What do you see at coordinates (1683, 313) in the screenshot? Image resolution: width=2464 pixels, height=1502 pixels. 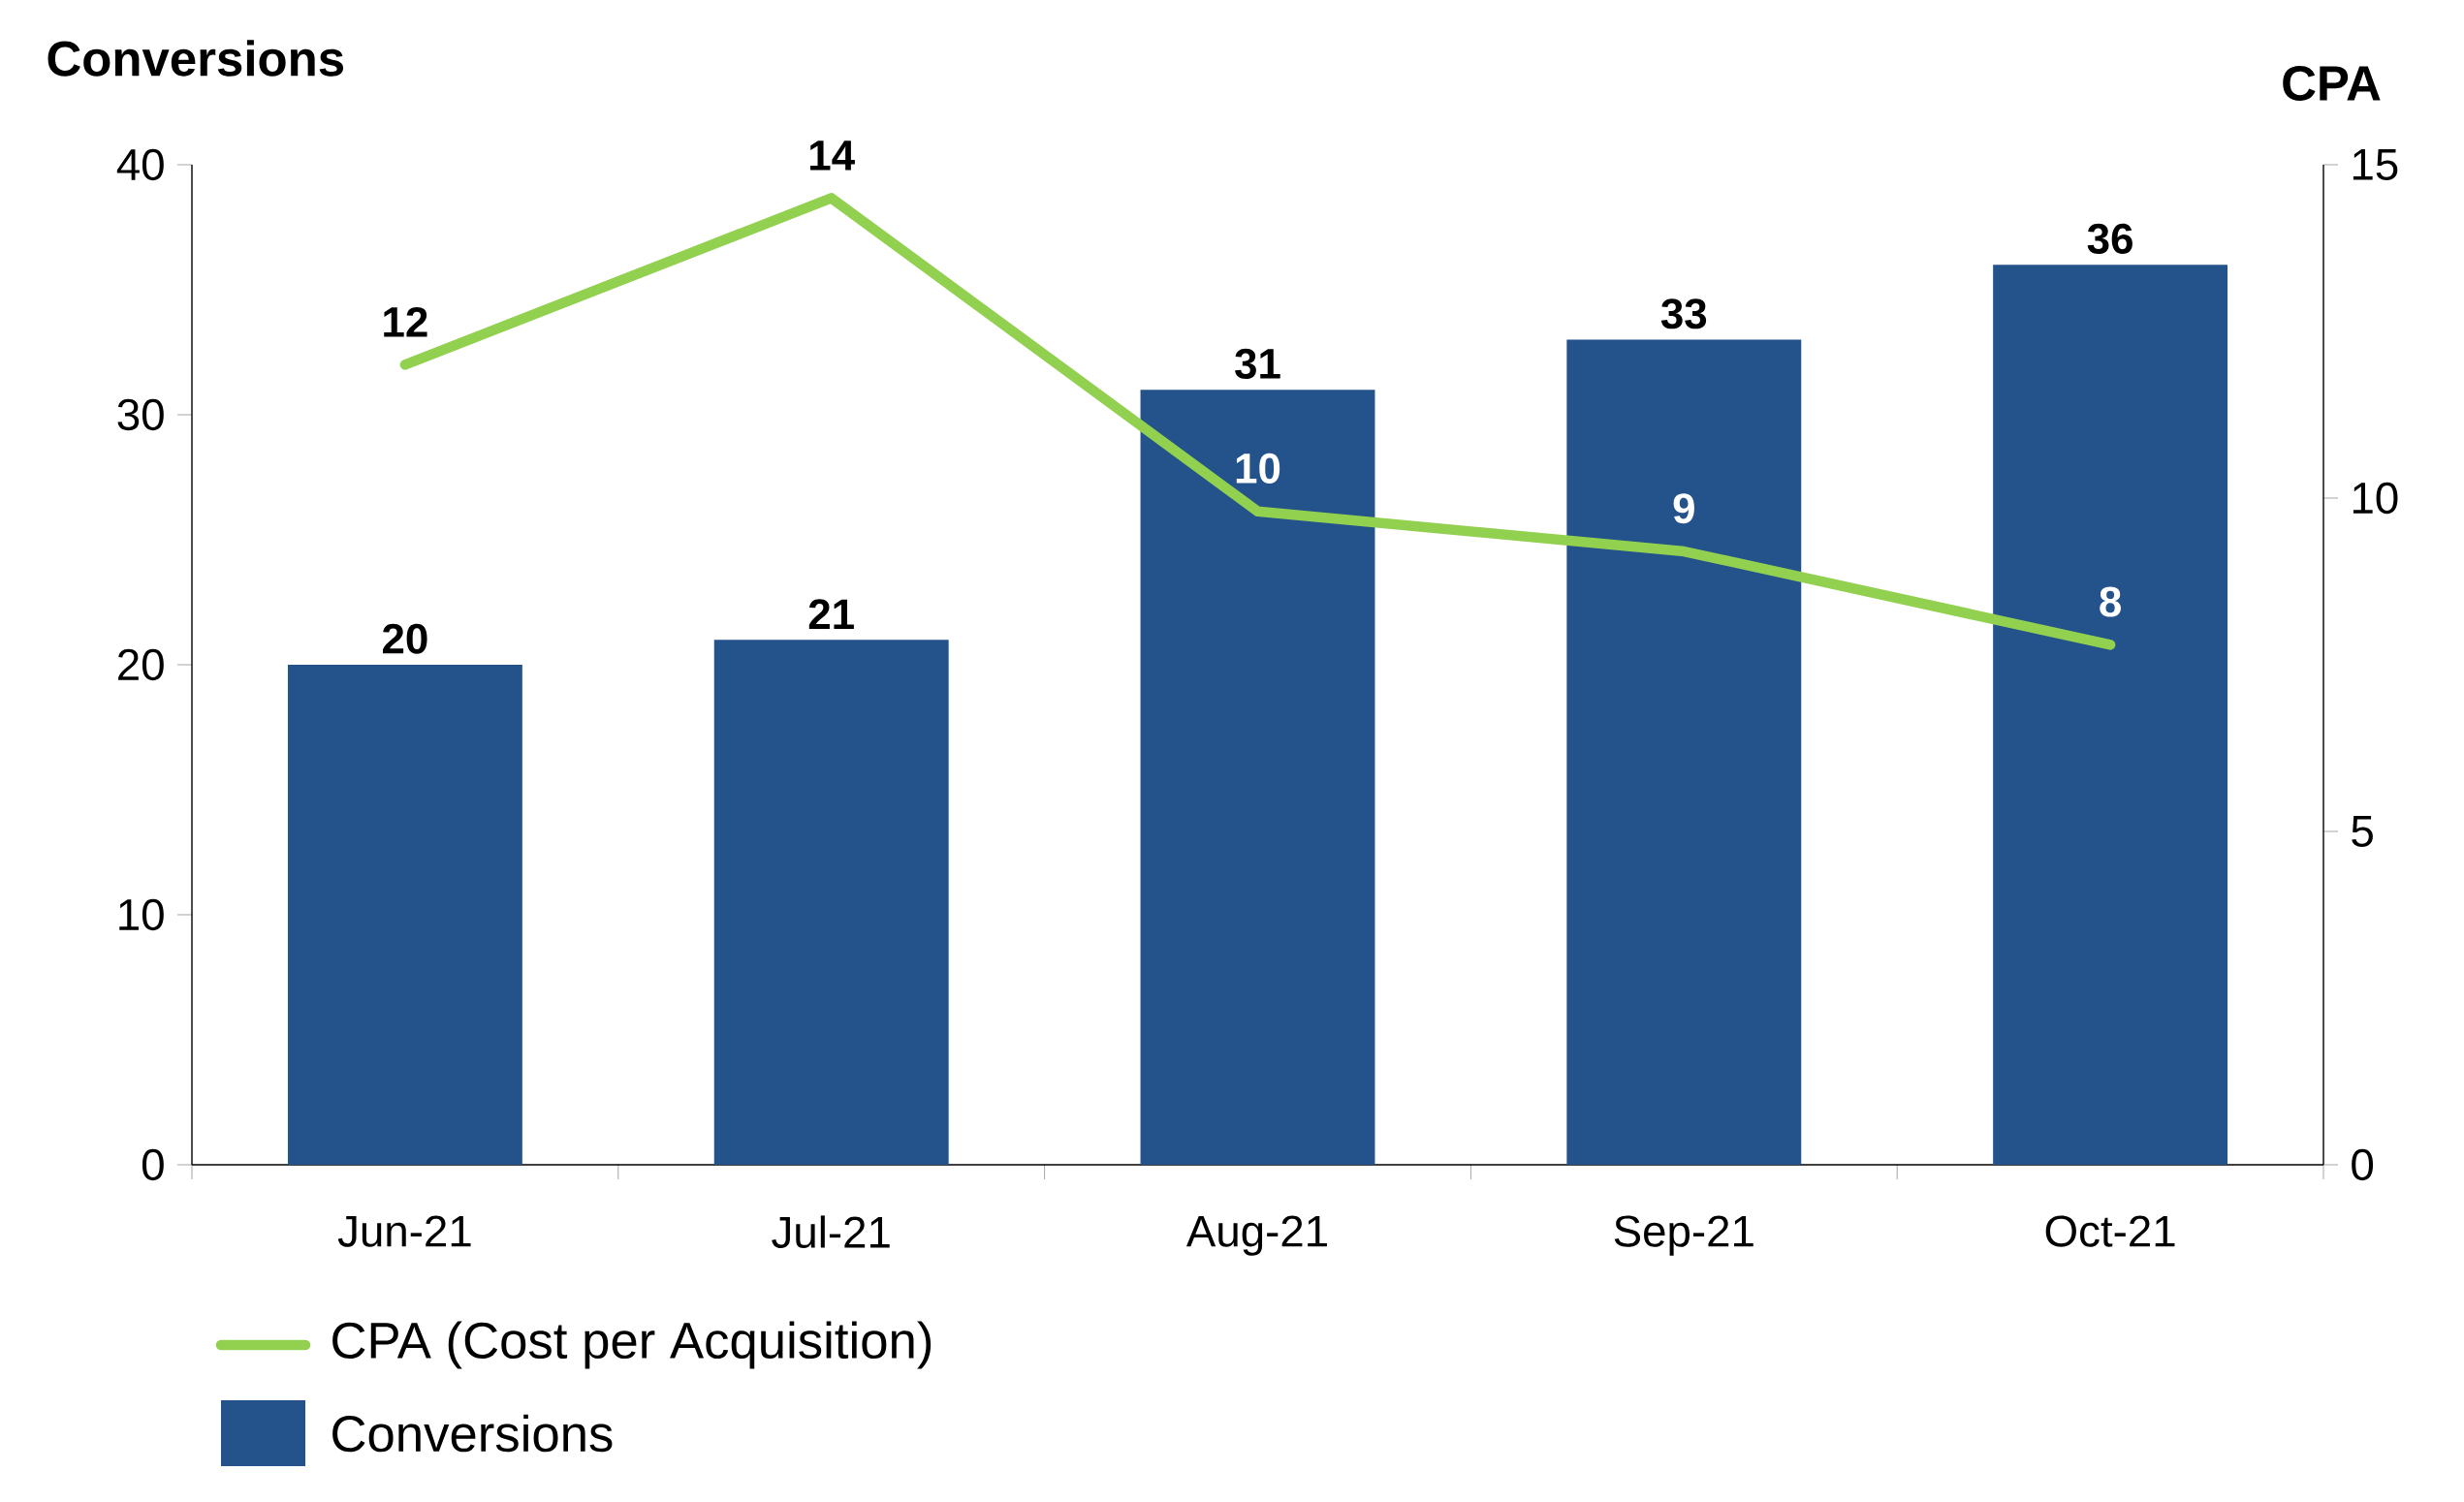 I see `data-label: 33` at bounding box center [1683, 313].